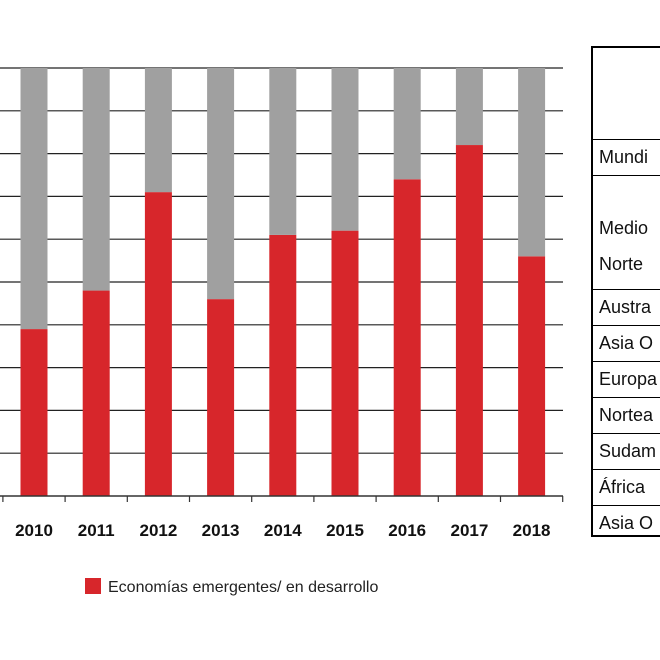 The image size is (660, 660). I want to click on region-table-row: Nortea, so click(626, 416).